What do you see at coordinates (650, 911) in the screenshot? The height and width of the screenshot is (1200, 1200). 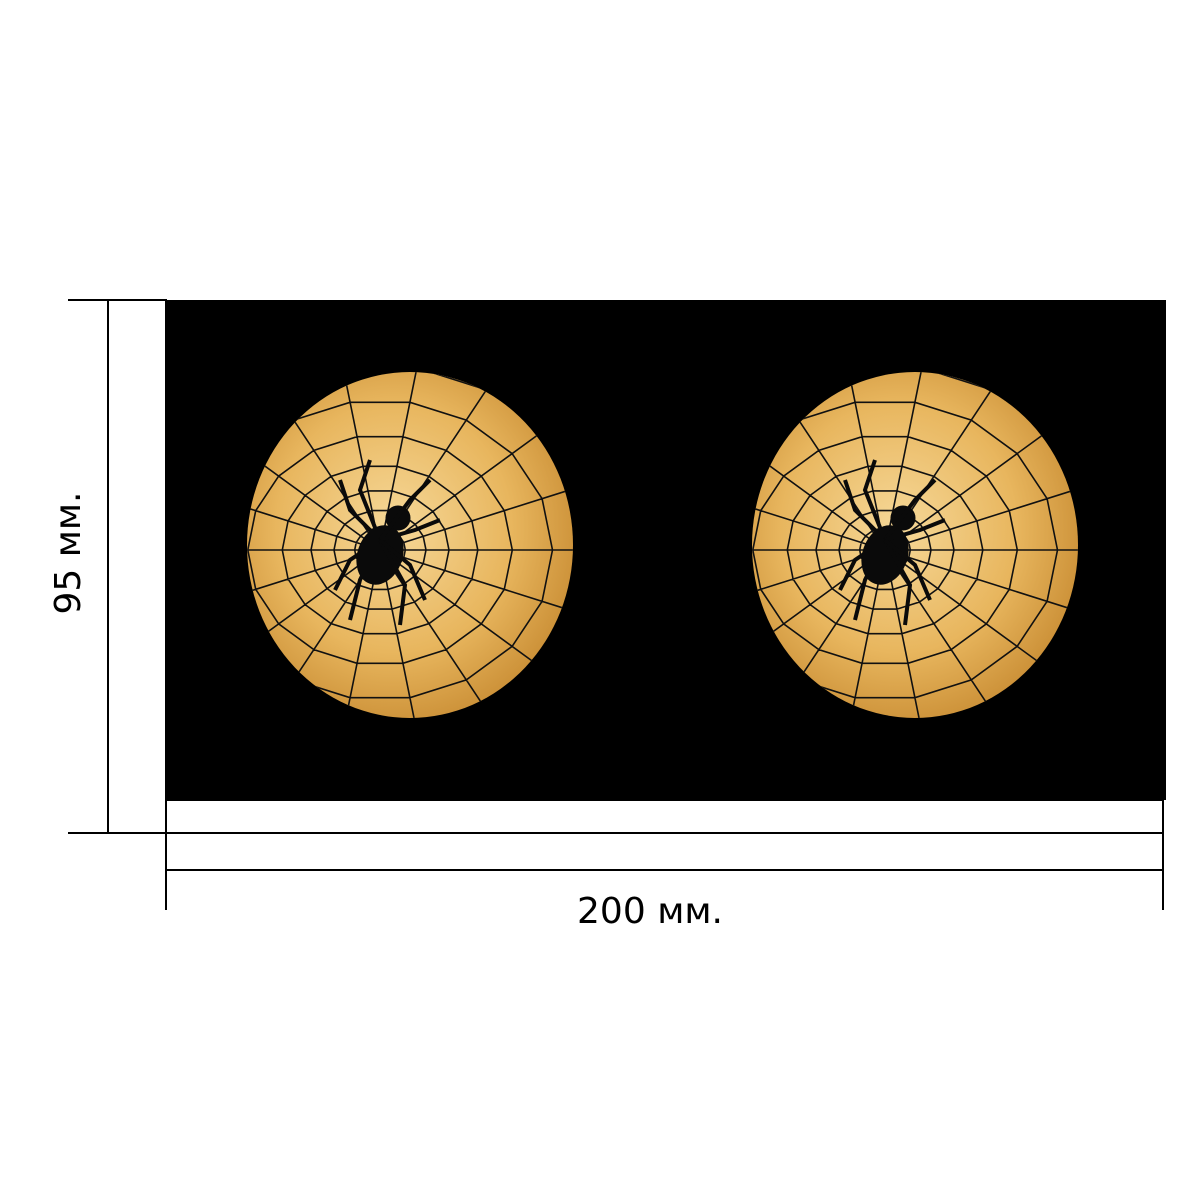 I see `width-label: 200 мм.` at bounding box center [650, 911].